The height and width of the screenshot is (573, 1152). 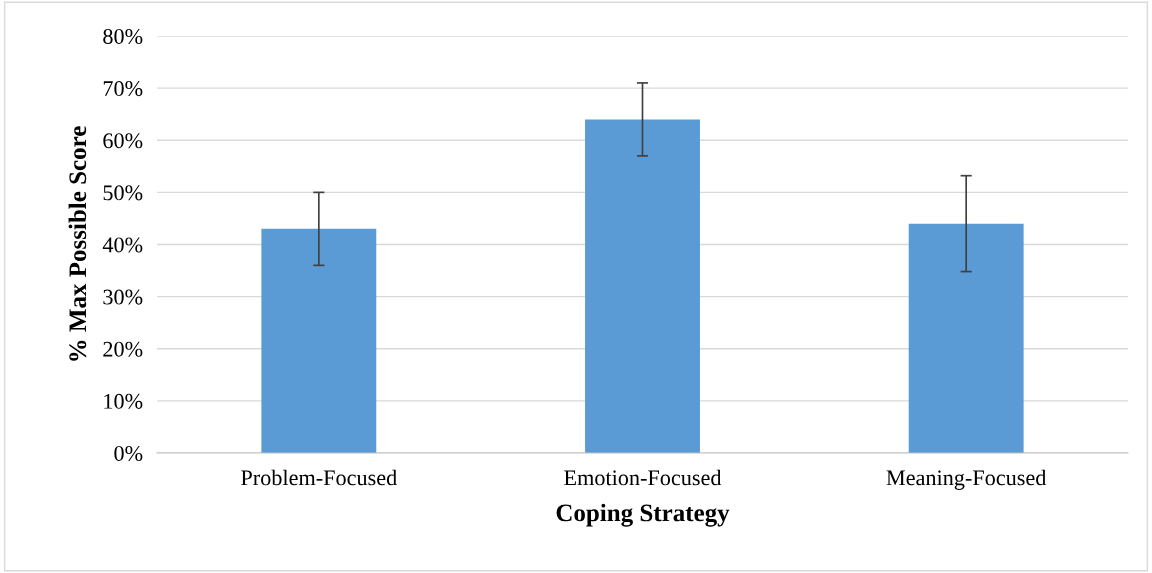 What do you see at coordinates (77, 243) in the screenshot?
I see `y-axis-title: % Max Possible Score` at bounding box center [77, 243].